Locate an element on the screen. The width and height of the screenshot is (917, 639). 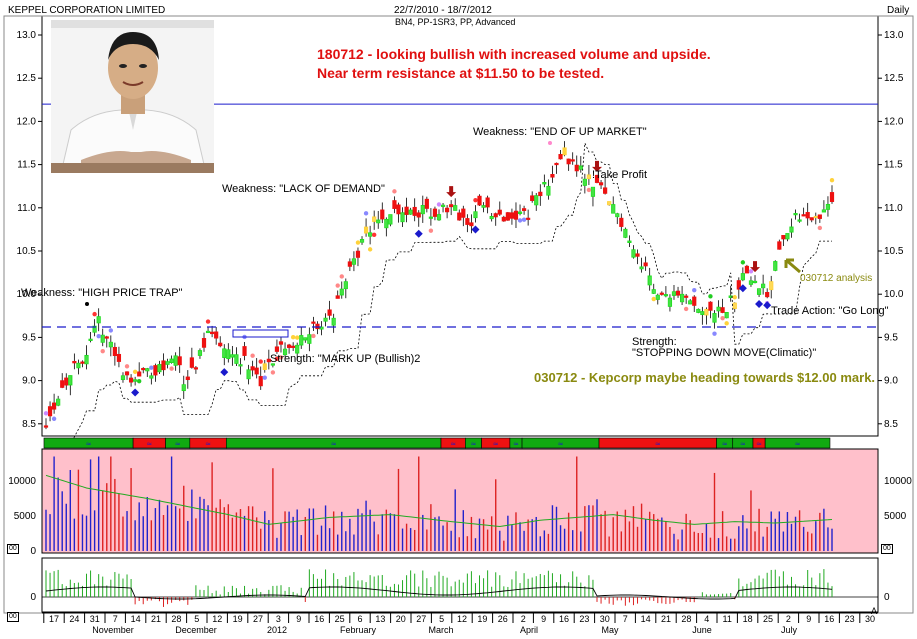
volume-right-box: 00 is located at coordinates (887, 549).